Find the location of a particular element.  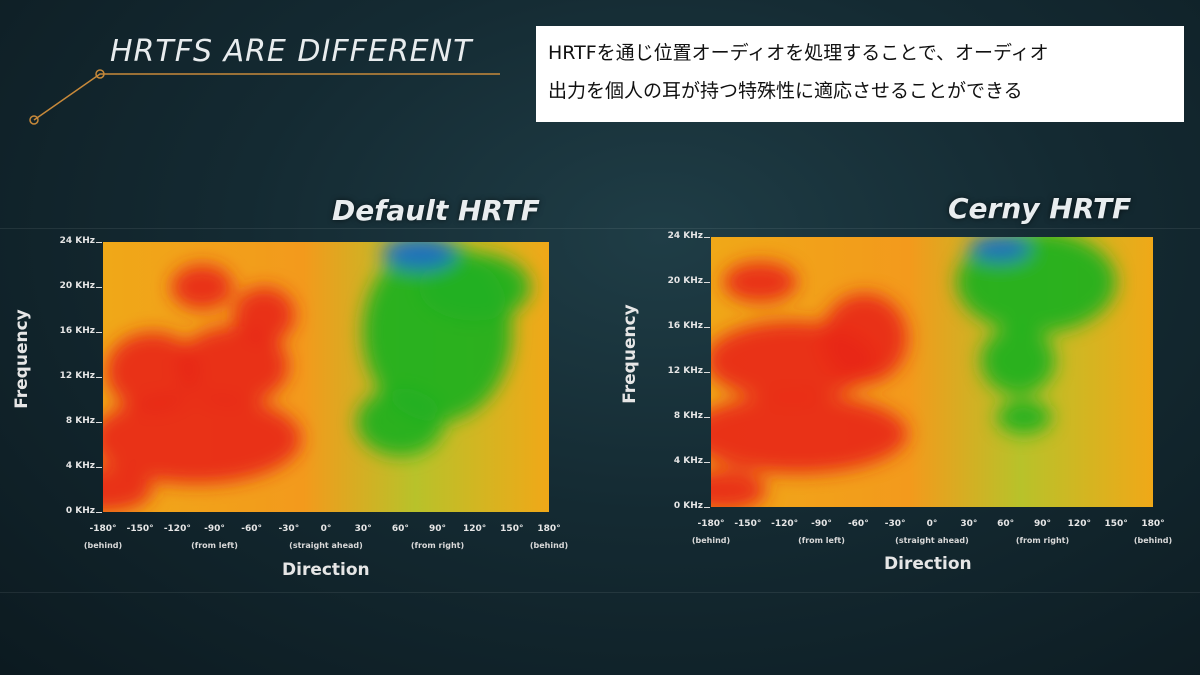

title-decoration is located at coordinates (264, 97).